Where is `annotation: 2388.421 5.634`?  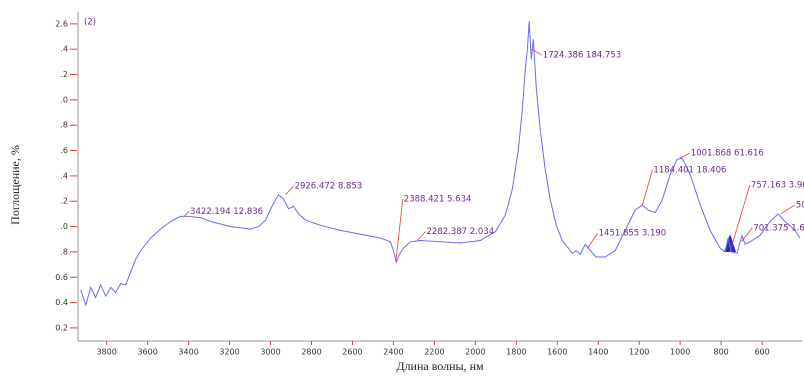
annotation: 2388.421 5.634 is located at coordinates (438, 200).